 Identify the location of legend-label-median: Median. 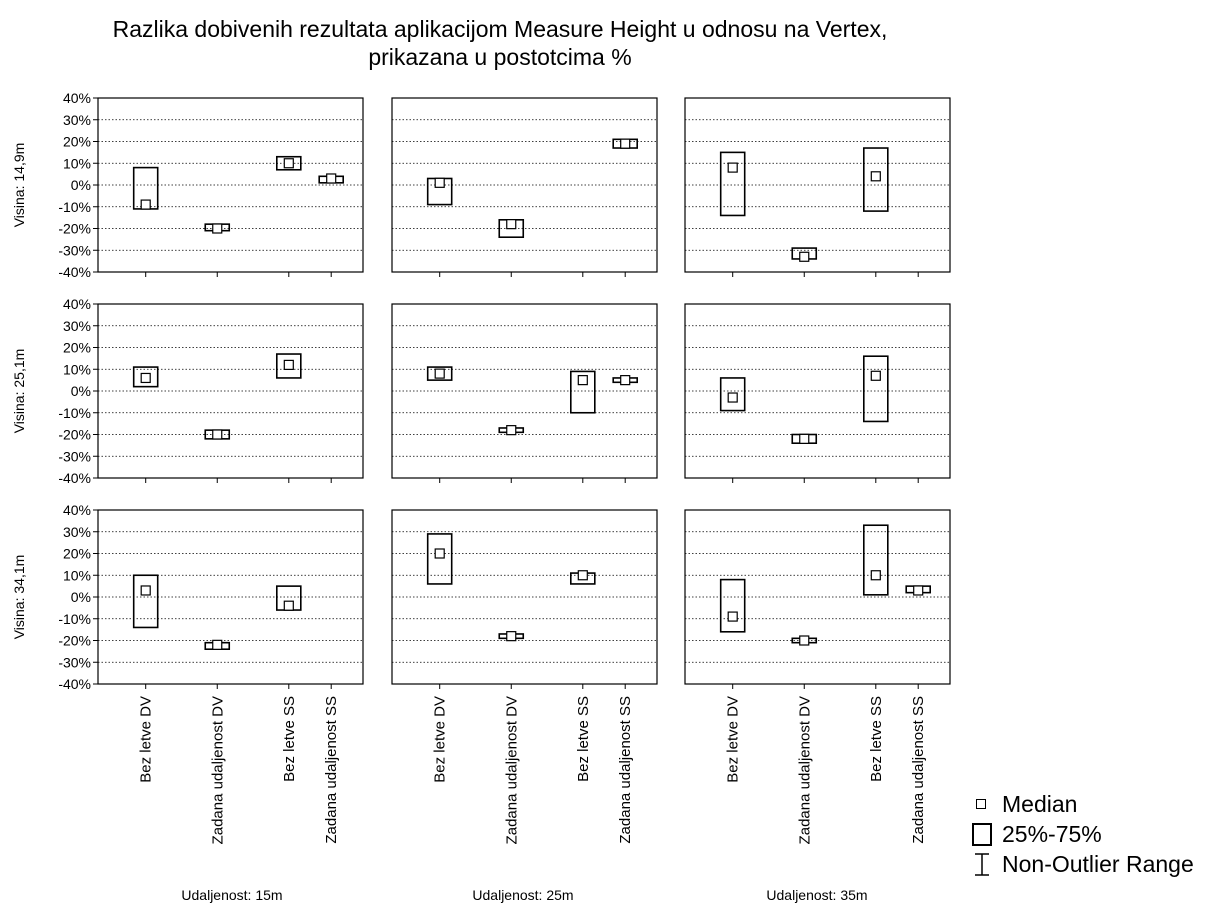
(1040, 804).